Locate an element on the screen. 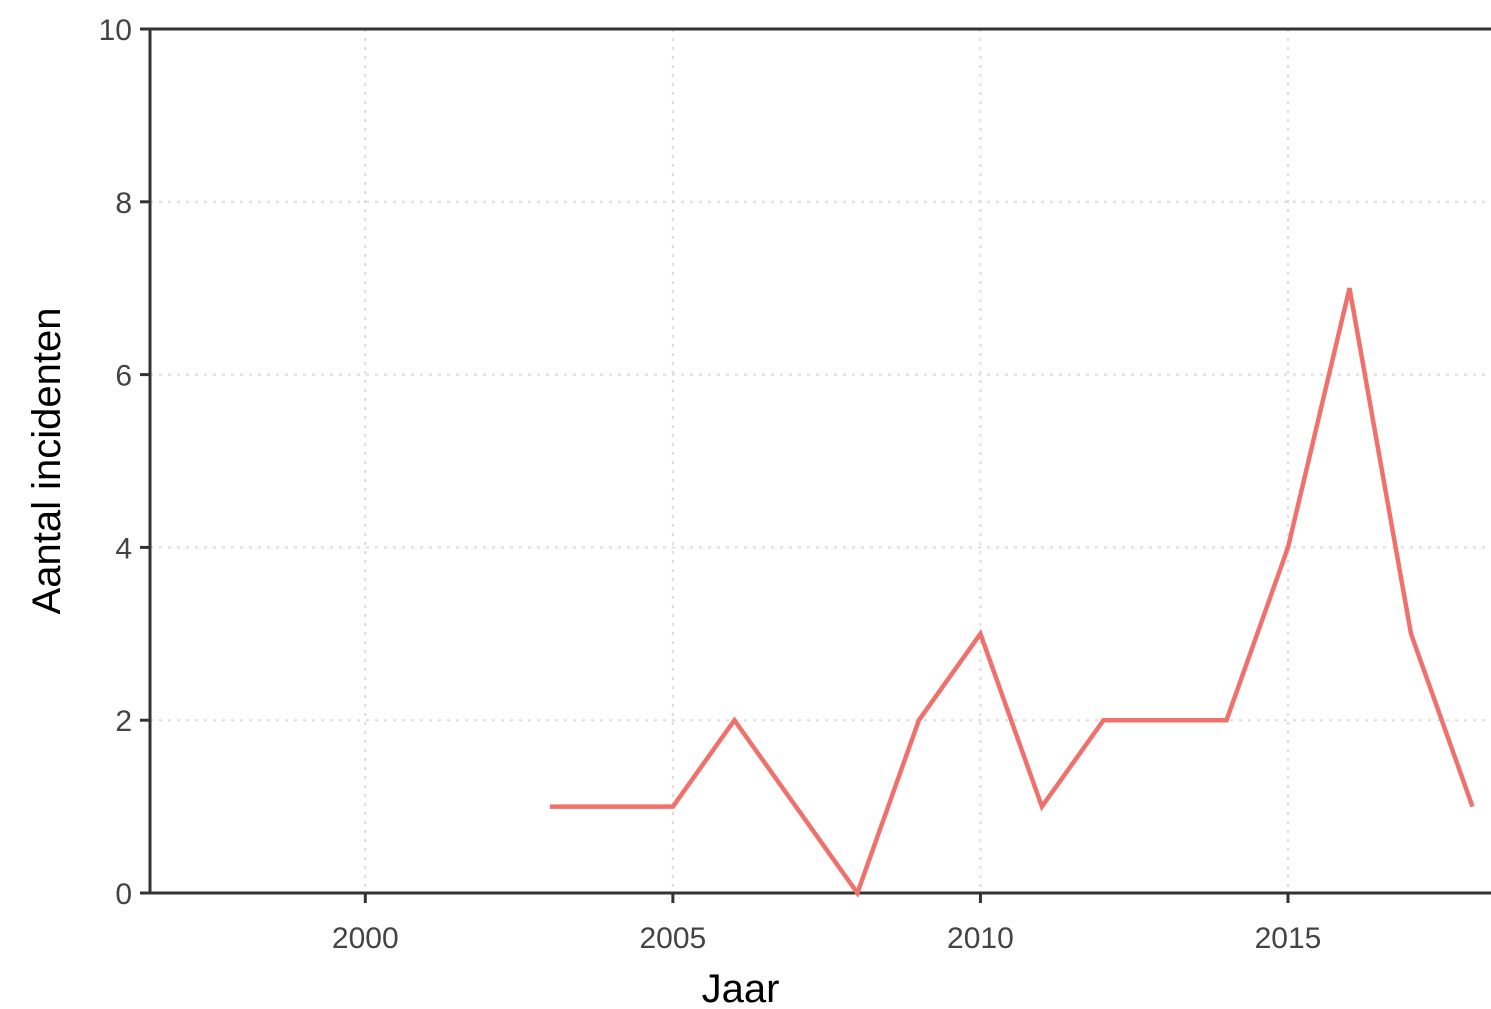  x-tick-label: 2005 is located at coordinates (672, 938).